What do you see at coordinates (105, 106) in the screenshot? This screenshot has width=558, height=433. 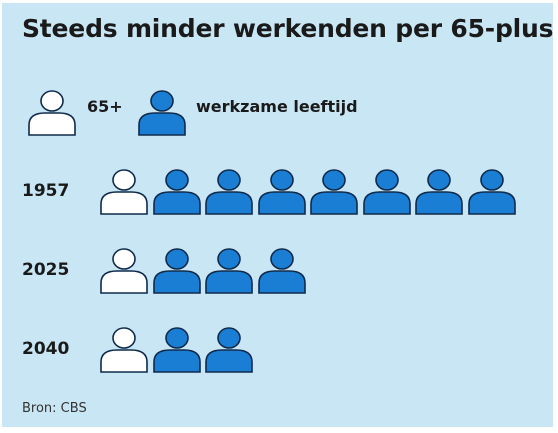 I see `legend-senior-label: 65+` at bounding box center [105, 106].